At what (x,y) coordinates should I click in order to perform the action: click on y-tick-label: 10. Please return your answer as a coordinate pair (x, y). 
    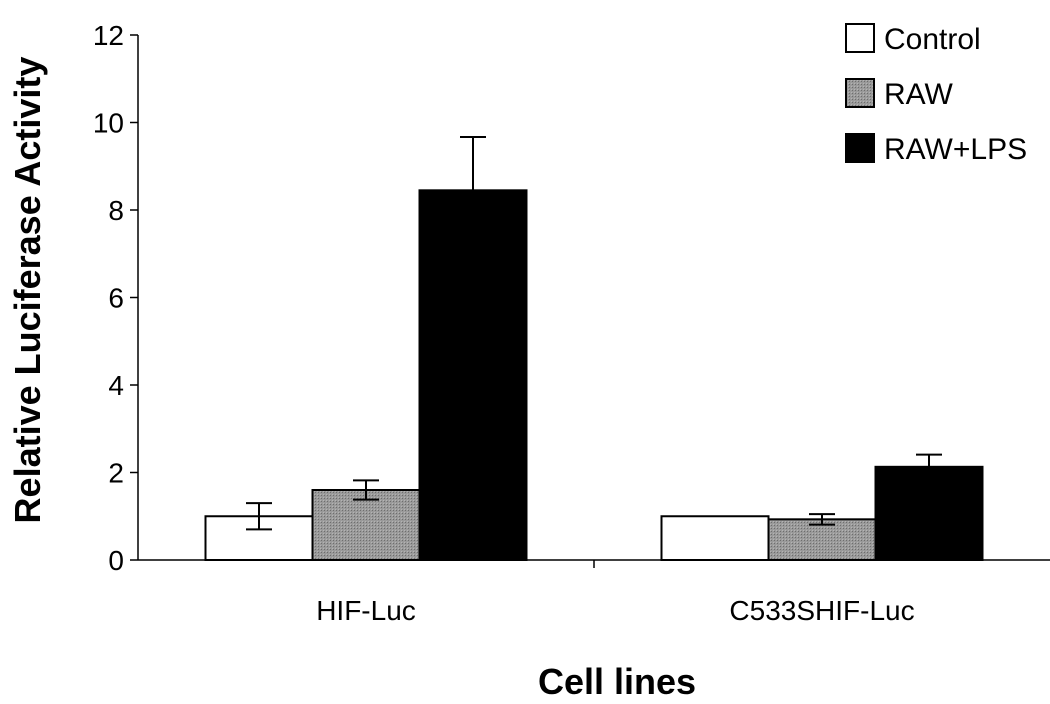
    Looking at the image, I should click on (108, 123).